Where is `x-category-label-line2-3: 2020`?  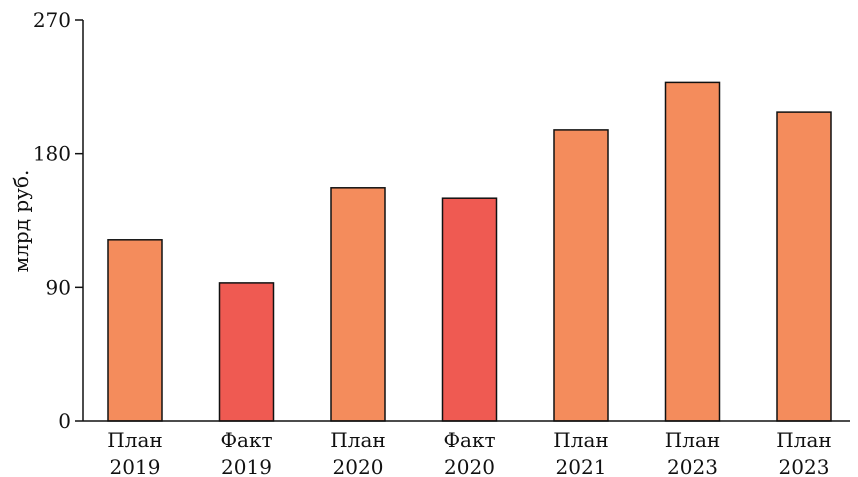 x-category-label-line2-3: 2020 is located at coordinates (469, 466).